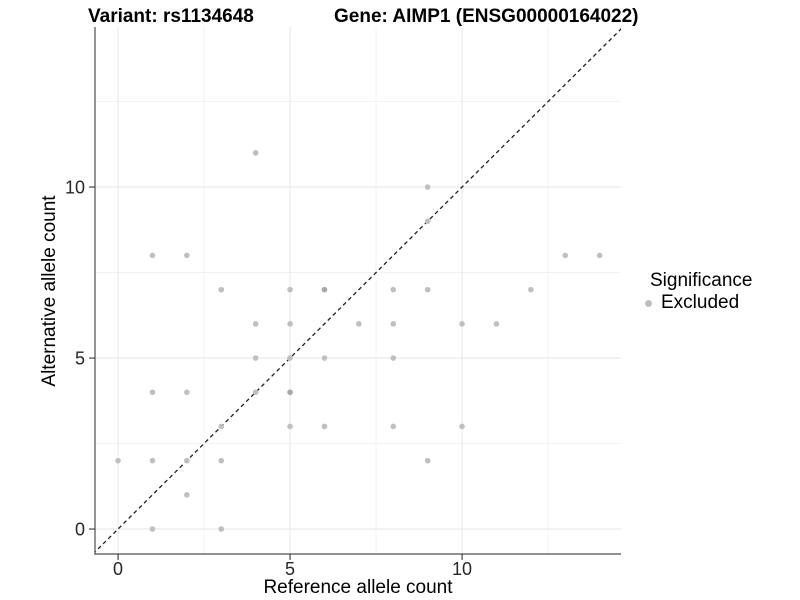 The width and height of the screenshot is (800, 600). What do you see at coordinates (75, 188) in the screenshot?
I see `y-tick-label: 10` at bounding box center [75, 188].